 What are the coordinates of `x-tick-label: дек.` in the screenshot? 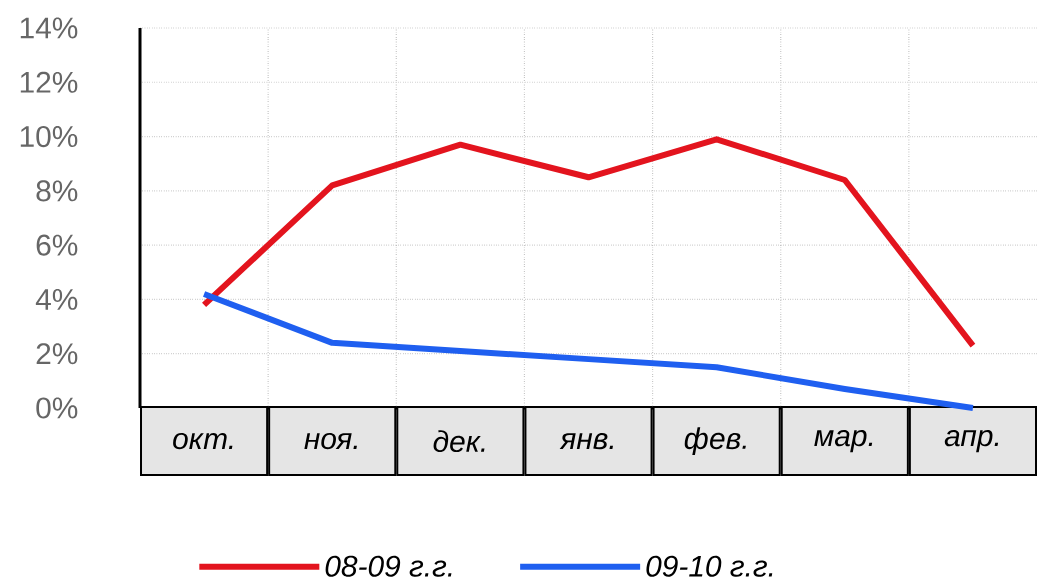 It's located at (459, 441).